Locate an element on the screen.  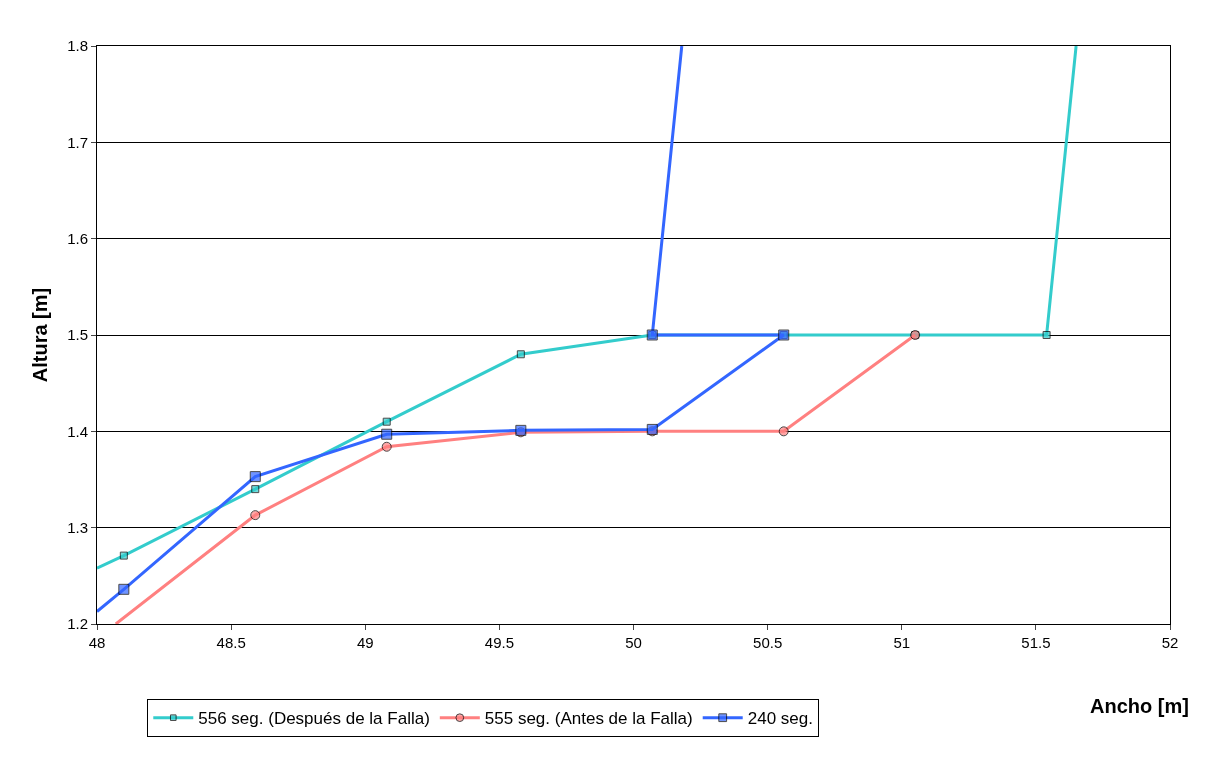
x-tick-label: 51 is located at coordinates (902, 642).